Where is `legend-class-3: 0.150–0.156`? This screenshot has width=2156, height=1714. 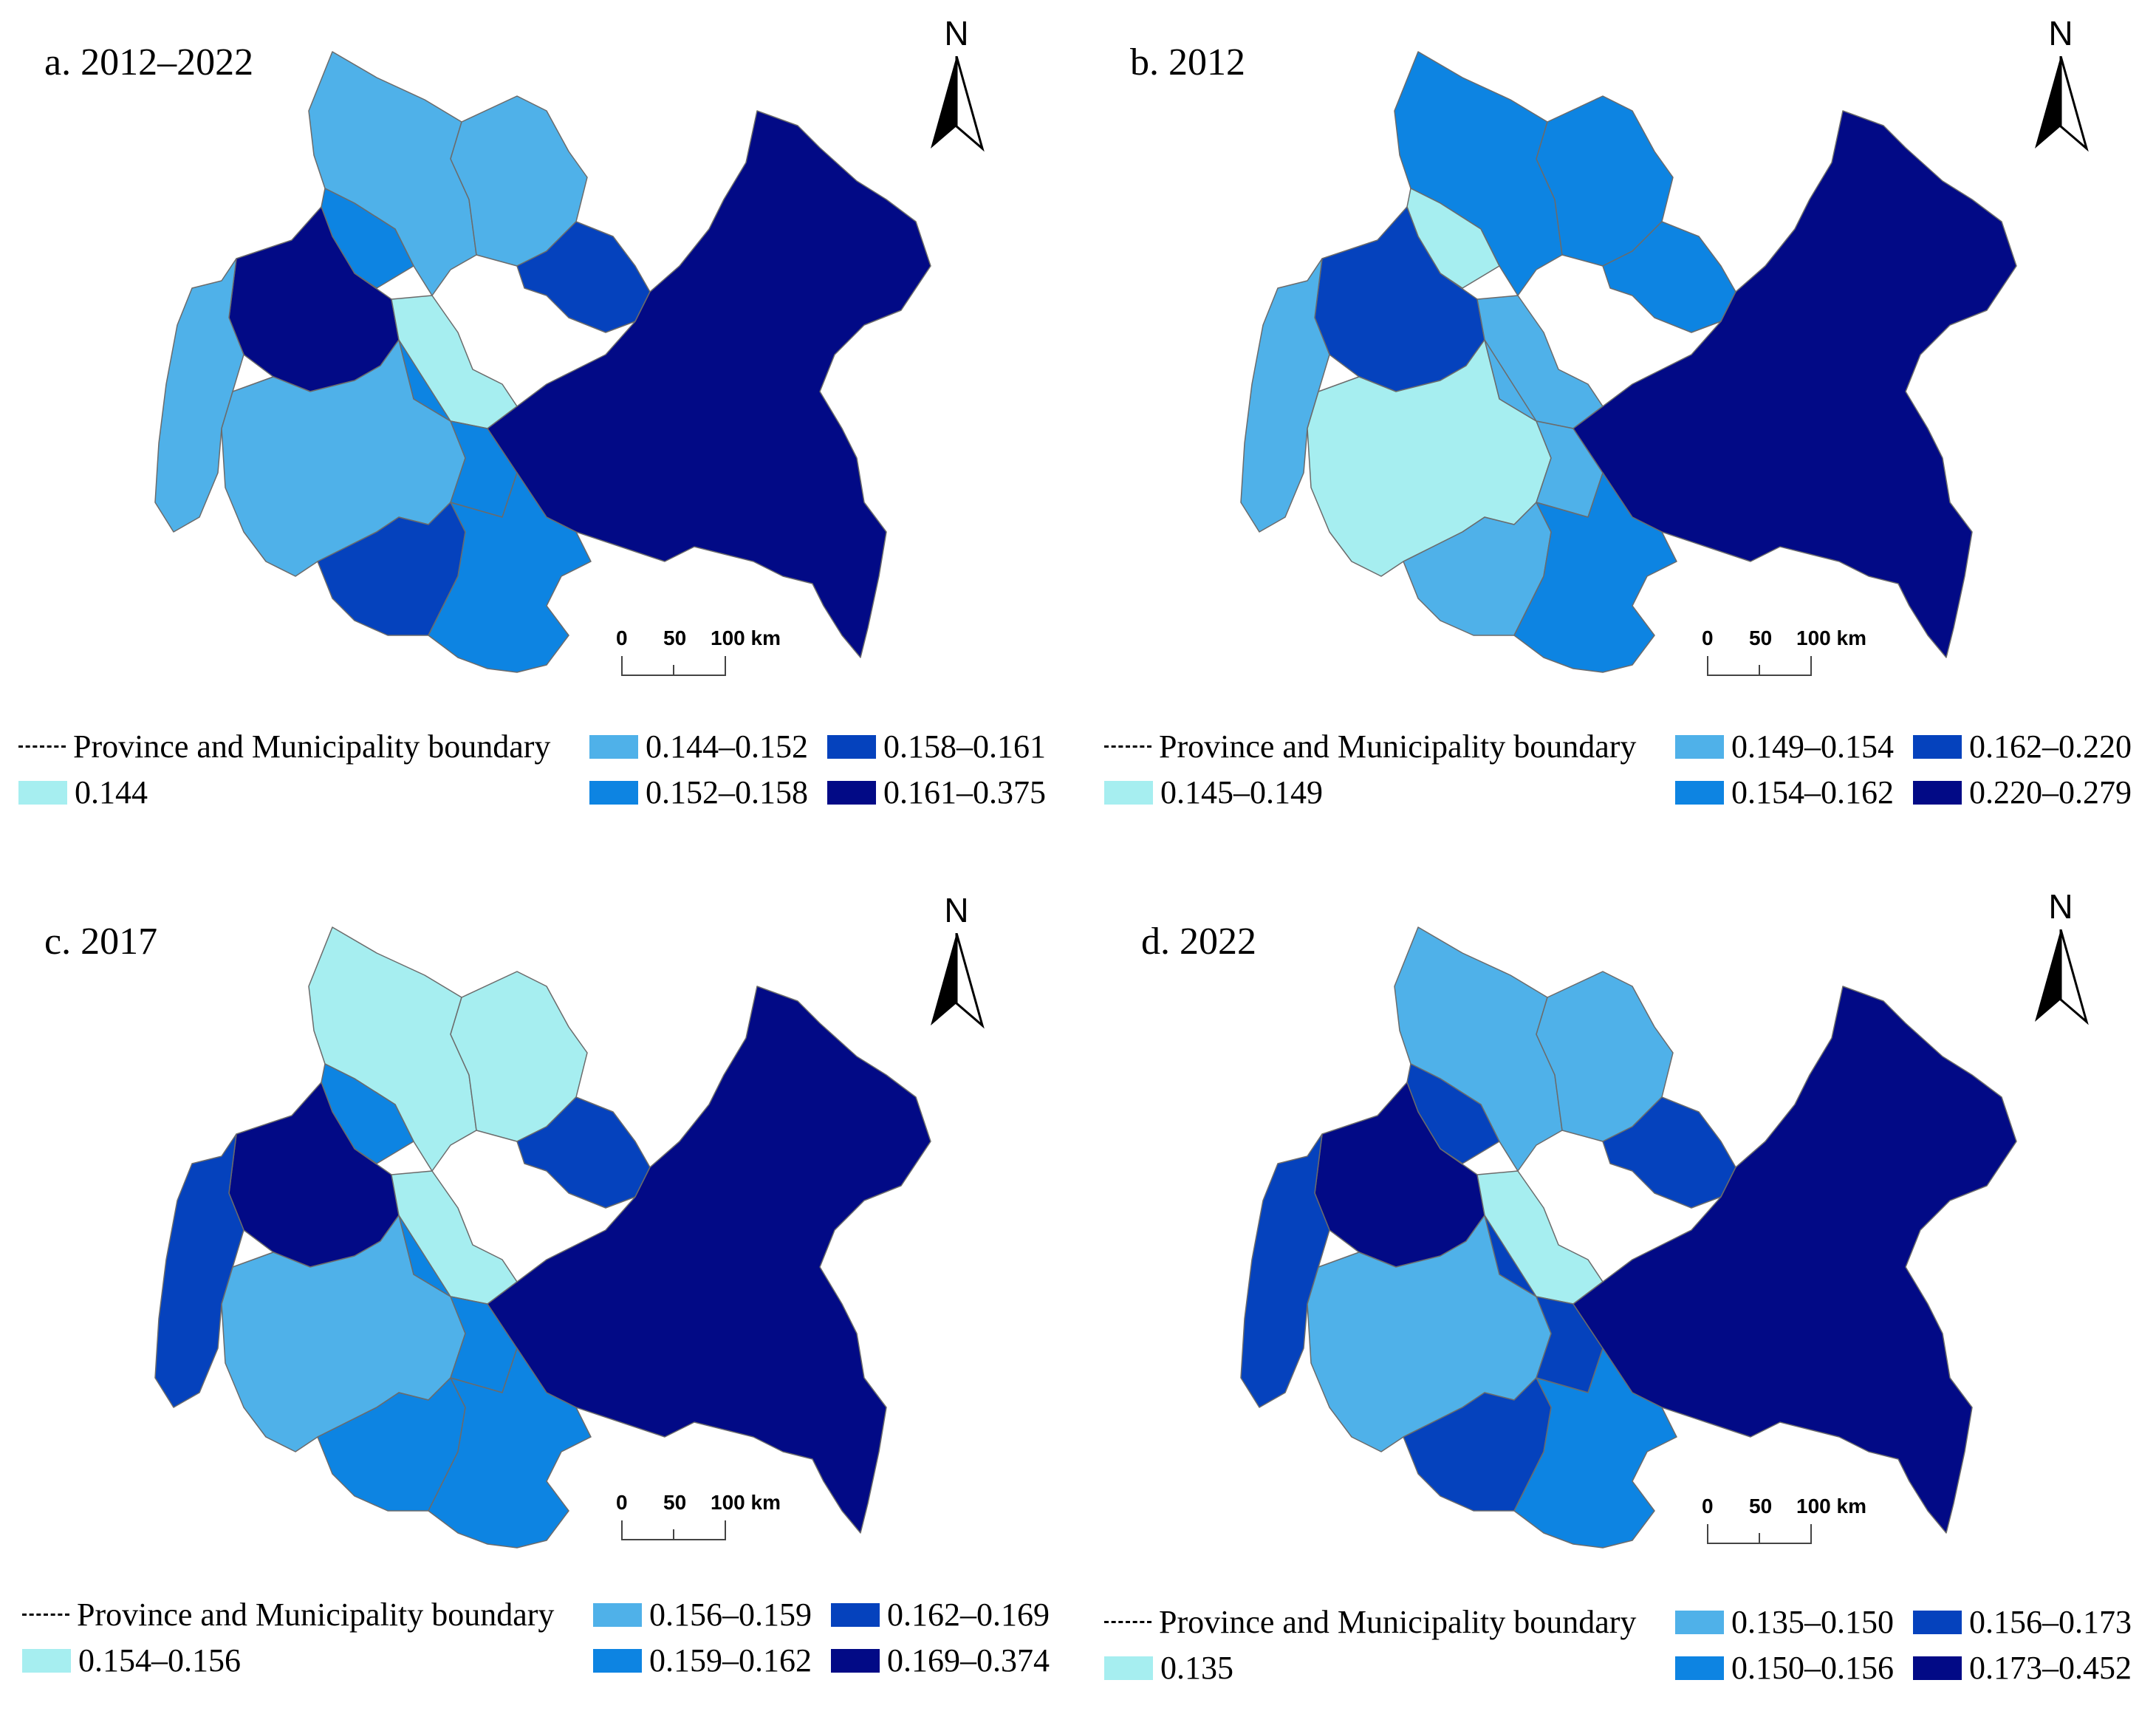
legend-class-3: 0.150–0.156 is located at coordinates (1784, 1668).